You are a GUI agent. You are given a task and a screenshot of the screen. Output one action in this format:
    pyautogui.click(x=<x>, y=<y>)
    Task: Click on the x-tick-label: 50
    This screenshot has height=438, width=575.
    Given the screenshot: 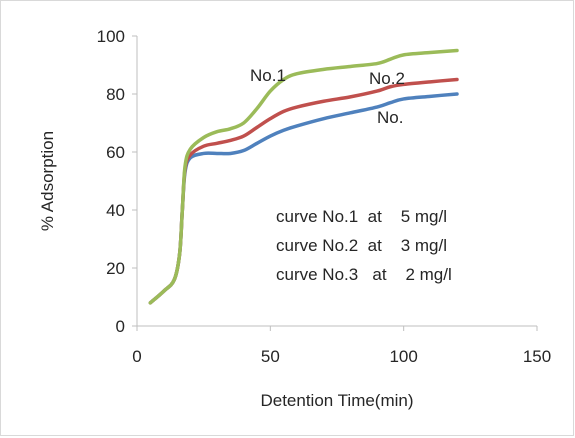 What is the action you would take?
    pyautogui.click(x=270, y=356)
    